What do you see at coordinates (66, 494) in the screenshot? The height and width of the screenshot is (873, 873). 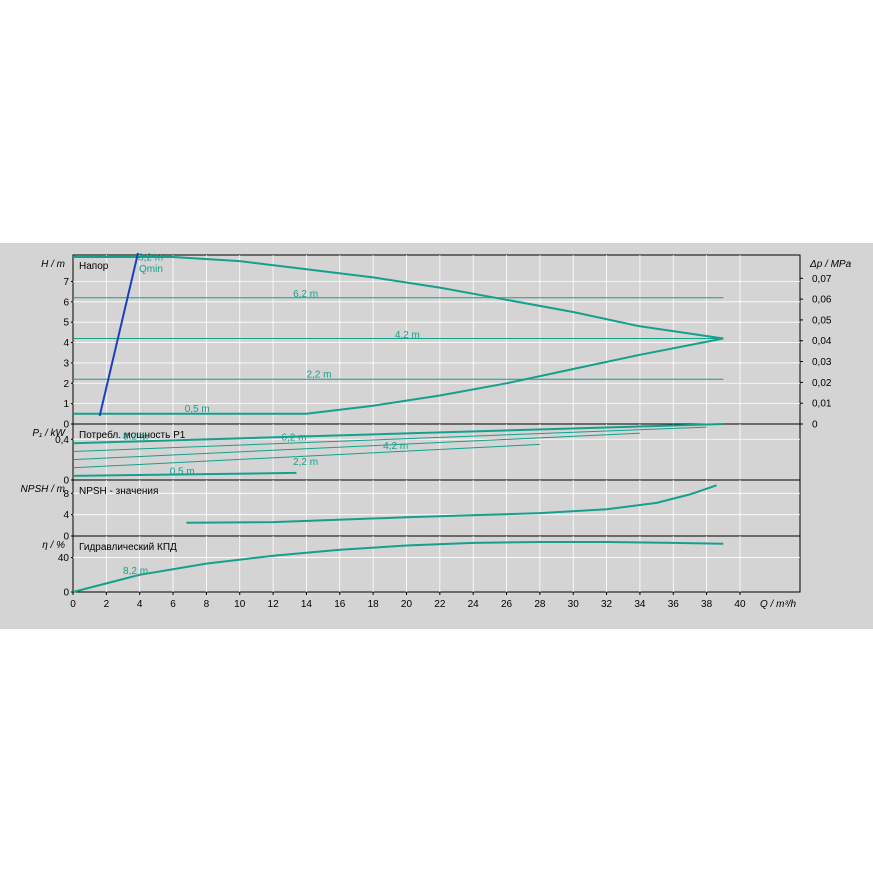 I see `ytick-label-npsh: 8` at bounding box center [66, 494].